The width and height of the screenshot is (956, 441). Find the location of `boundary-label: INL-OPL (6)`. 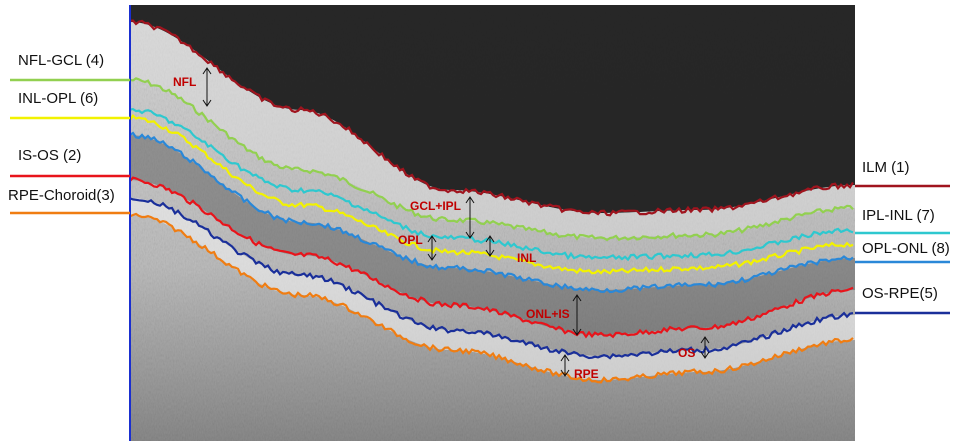

boundary-label: INL-OPL (6) is located at coordinates (58, 98).